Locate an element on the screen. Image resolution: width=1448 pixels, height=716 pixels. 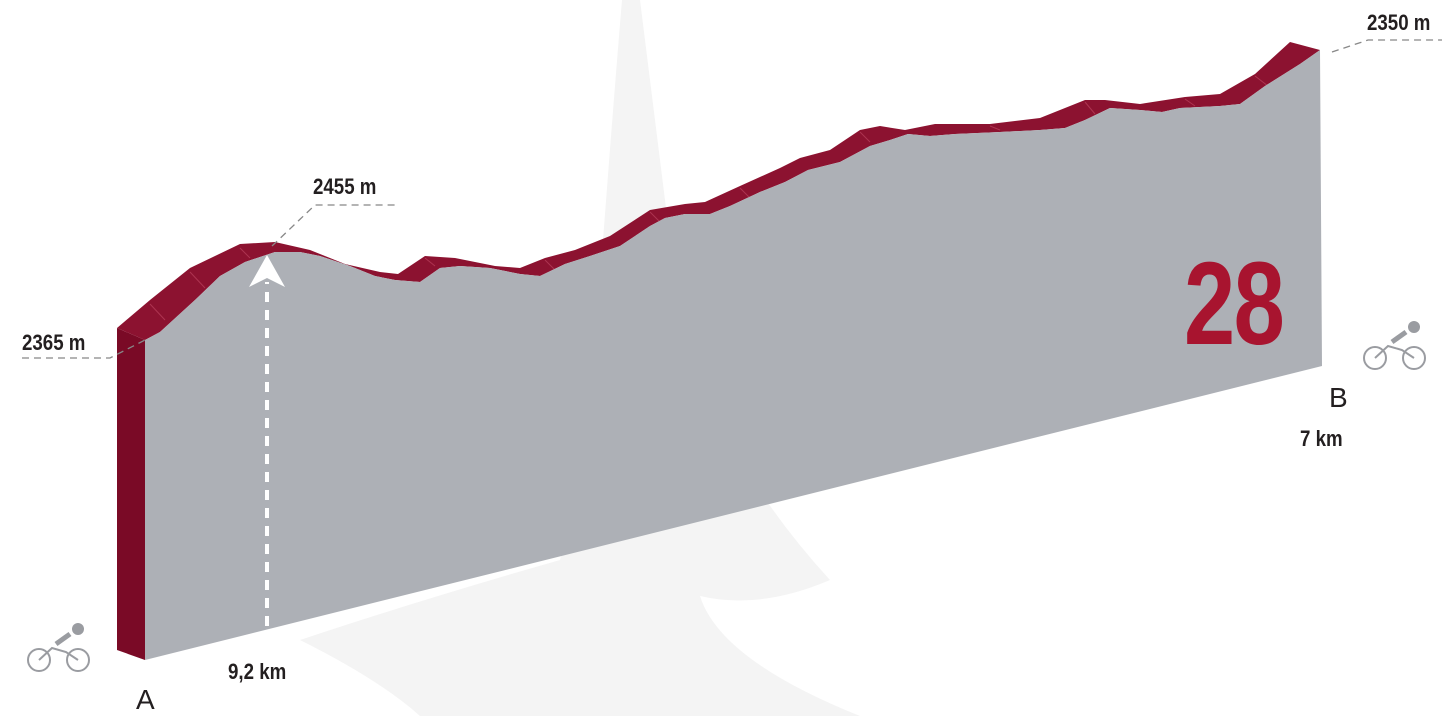
summit-altitude-leader is located at coordinates (333, 225).